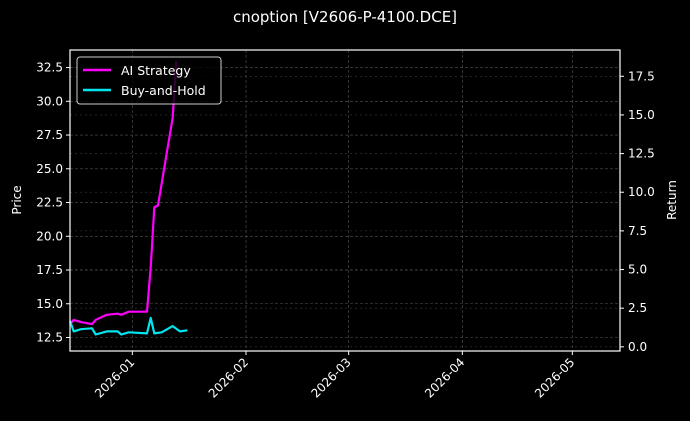  I want to click on right-y-axis: 0.0 2.5 5.0 7.5 10.0 12.5 15.0 17.5, so click(637, 211).